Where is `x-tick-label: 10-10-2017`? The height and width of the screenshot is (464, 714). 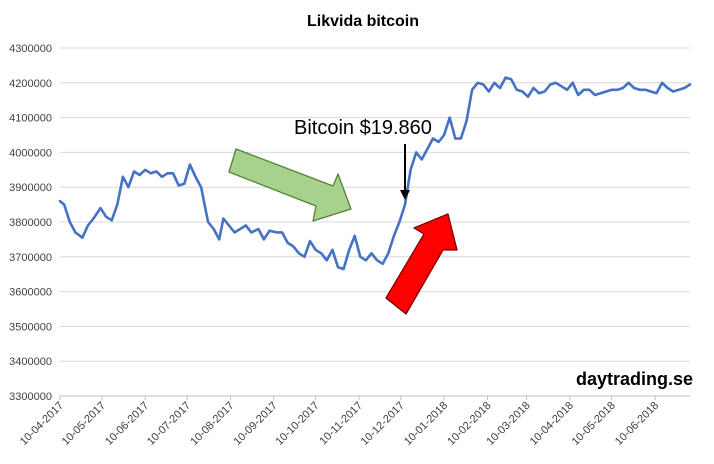 x-tick-label: 10-10-2017 is located at coordinates (297, 424).